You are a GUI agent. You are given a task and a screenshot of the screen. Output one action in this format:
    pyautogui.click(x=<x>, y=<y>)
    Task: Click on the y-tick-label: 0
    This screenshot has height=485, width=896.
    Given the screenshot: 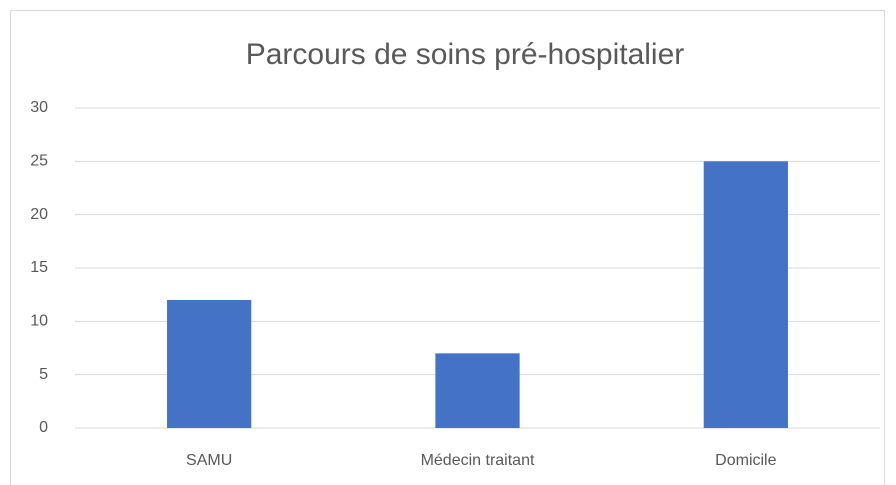 What is the action you would take?
    pyautogui.click(x=43, y=427)
    